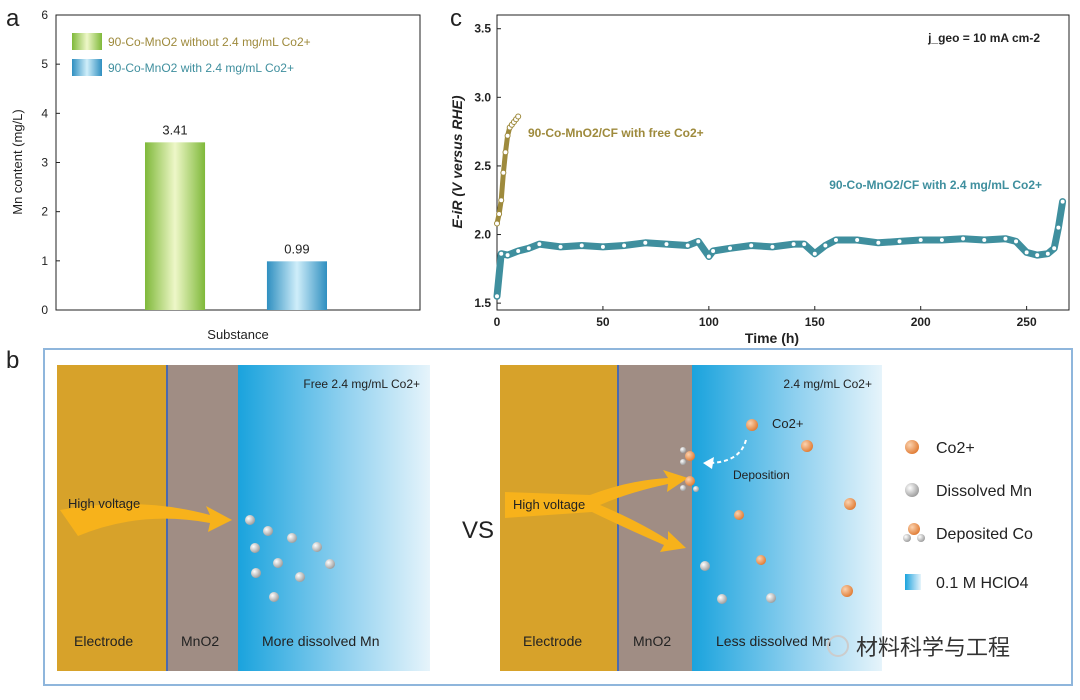  Describe the element at coordinates (44, 310) in the screenshot. I see `y-tick-label: 0` at that location.